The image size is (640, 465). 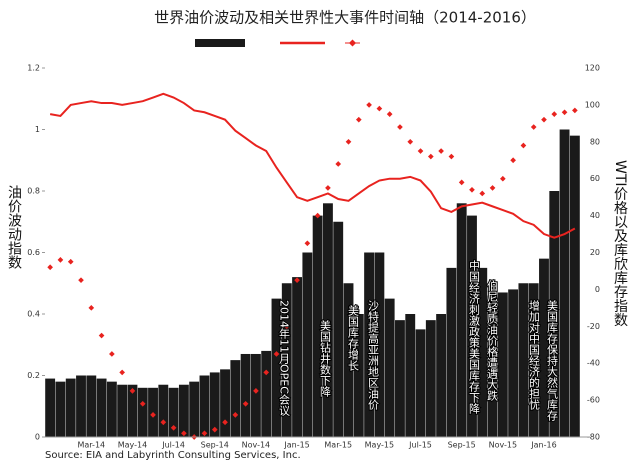 What do you see at coordinates (215, 445) in the screenshot?
I see `x-tick-label: Sep-14` at bounding box center [215, 445].